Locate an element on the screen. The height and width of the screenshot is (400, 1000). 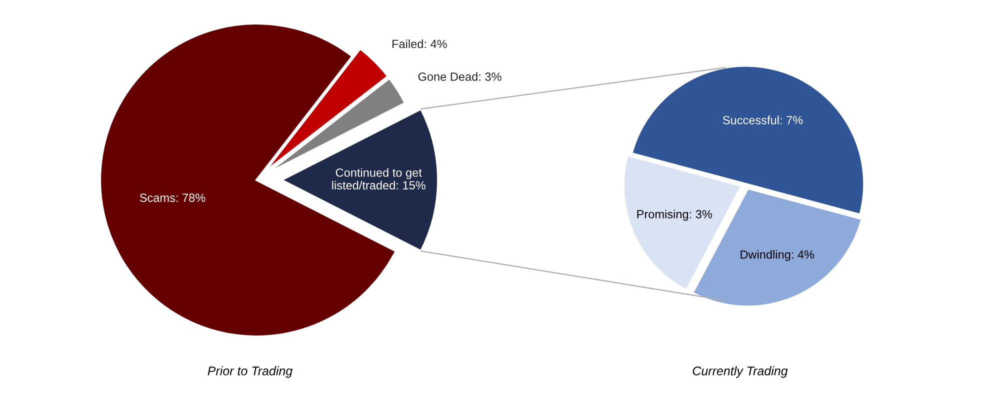
slice-label: Continued to get listed/traded: 15% is located at coordinates (379, 179).